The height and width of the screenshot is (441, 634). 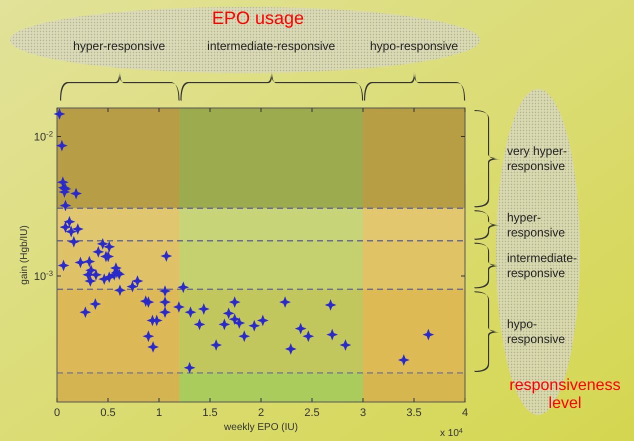 What do you see at coordinates (261, 413) in the screenshot?
I see `x-tick-label: 2` at bounding box center [261, 413].